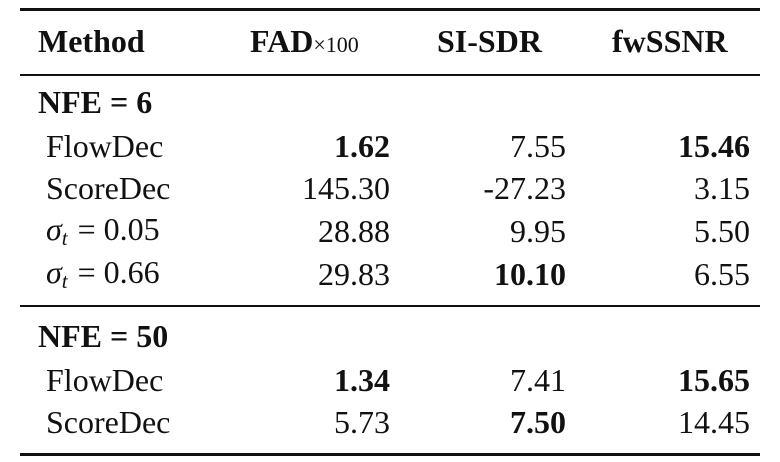 The height and width of the screenshot is (462, 780). What do you see at coordinates (390, 9) in the screenshot?
I see `top-rule` at bounding box center [390, 9].